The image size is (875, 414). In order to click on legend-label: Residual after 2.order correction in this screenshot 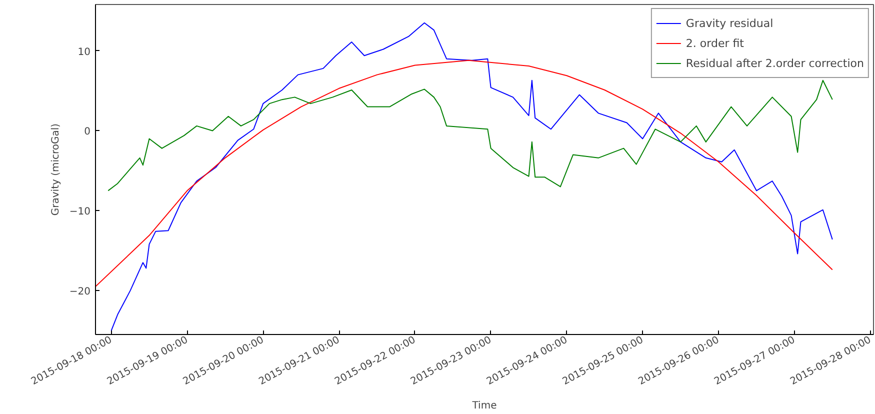, I will do `click(775, 63)`.